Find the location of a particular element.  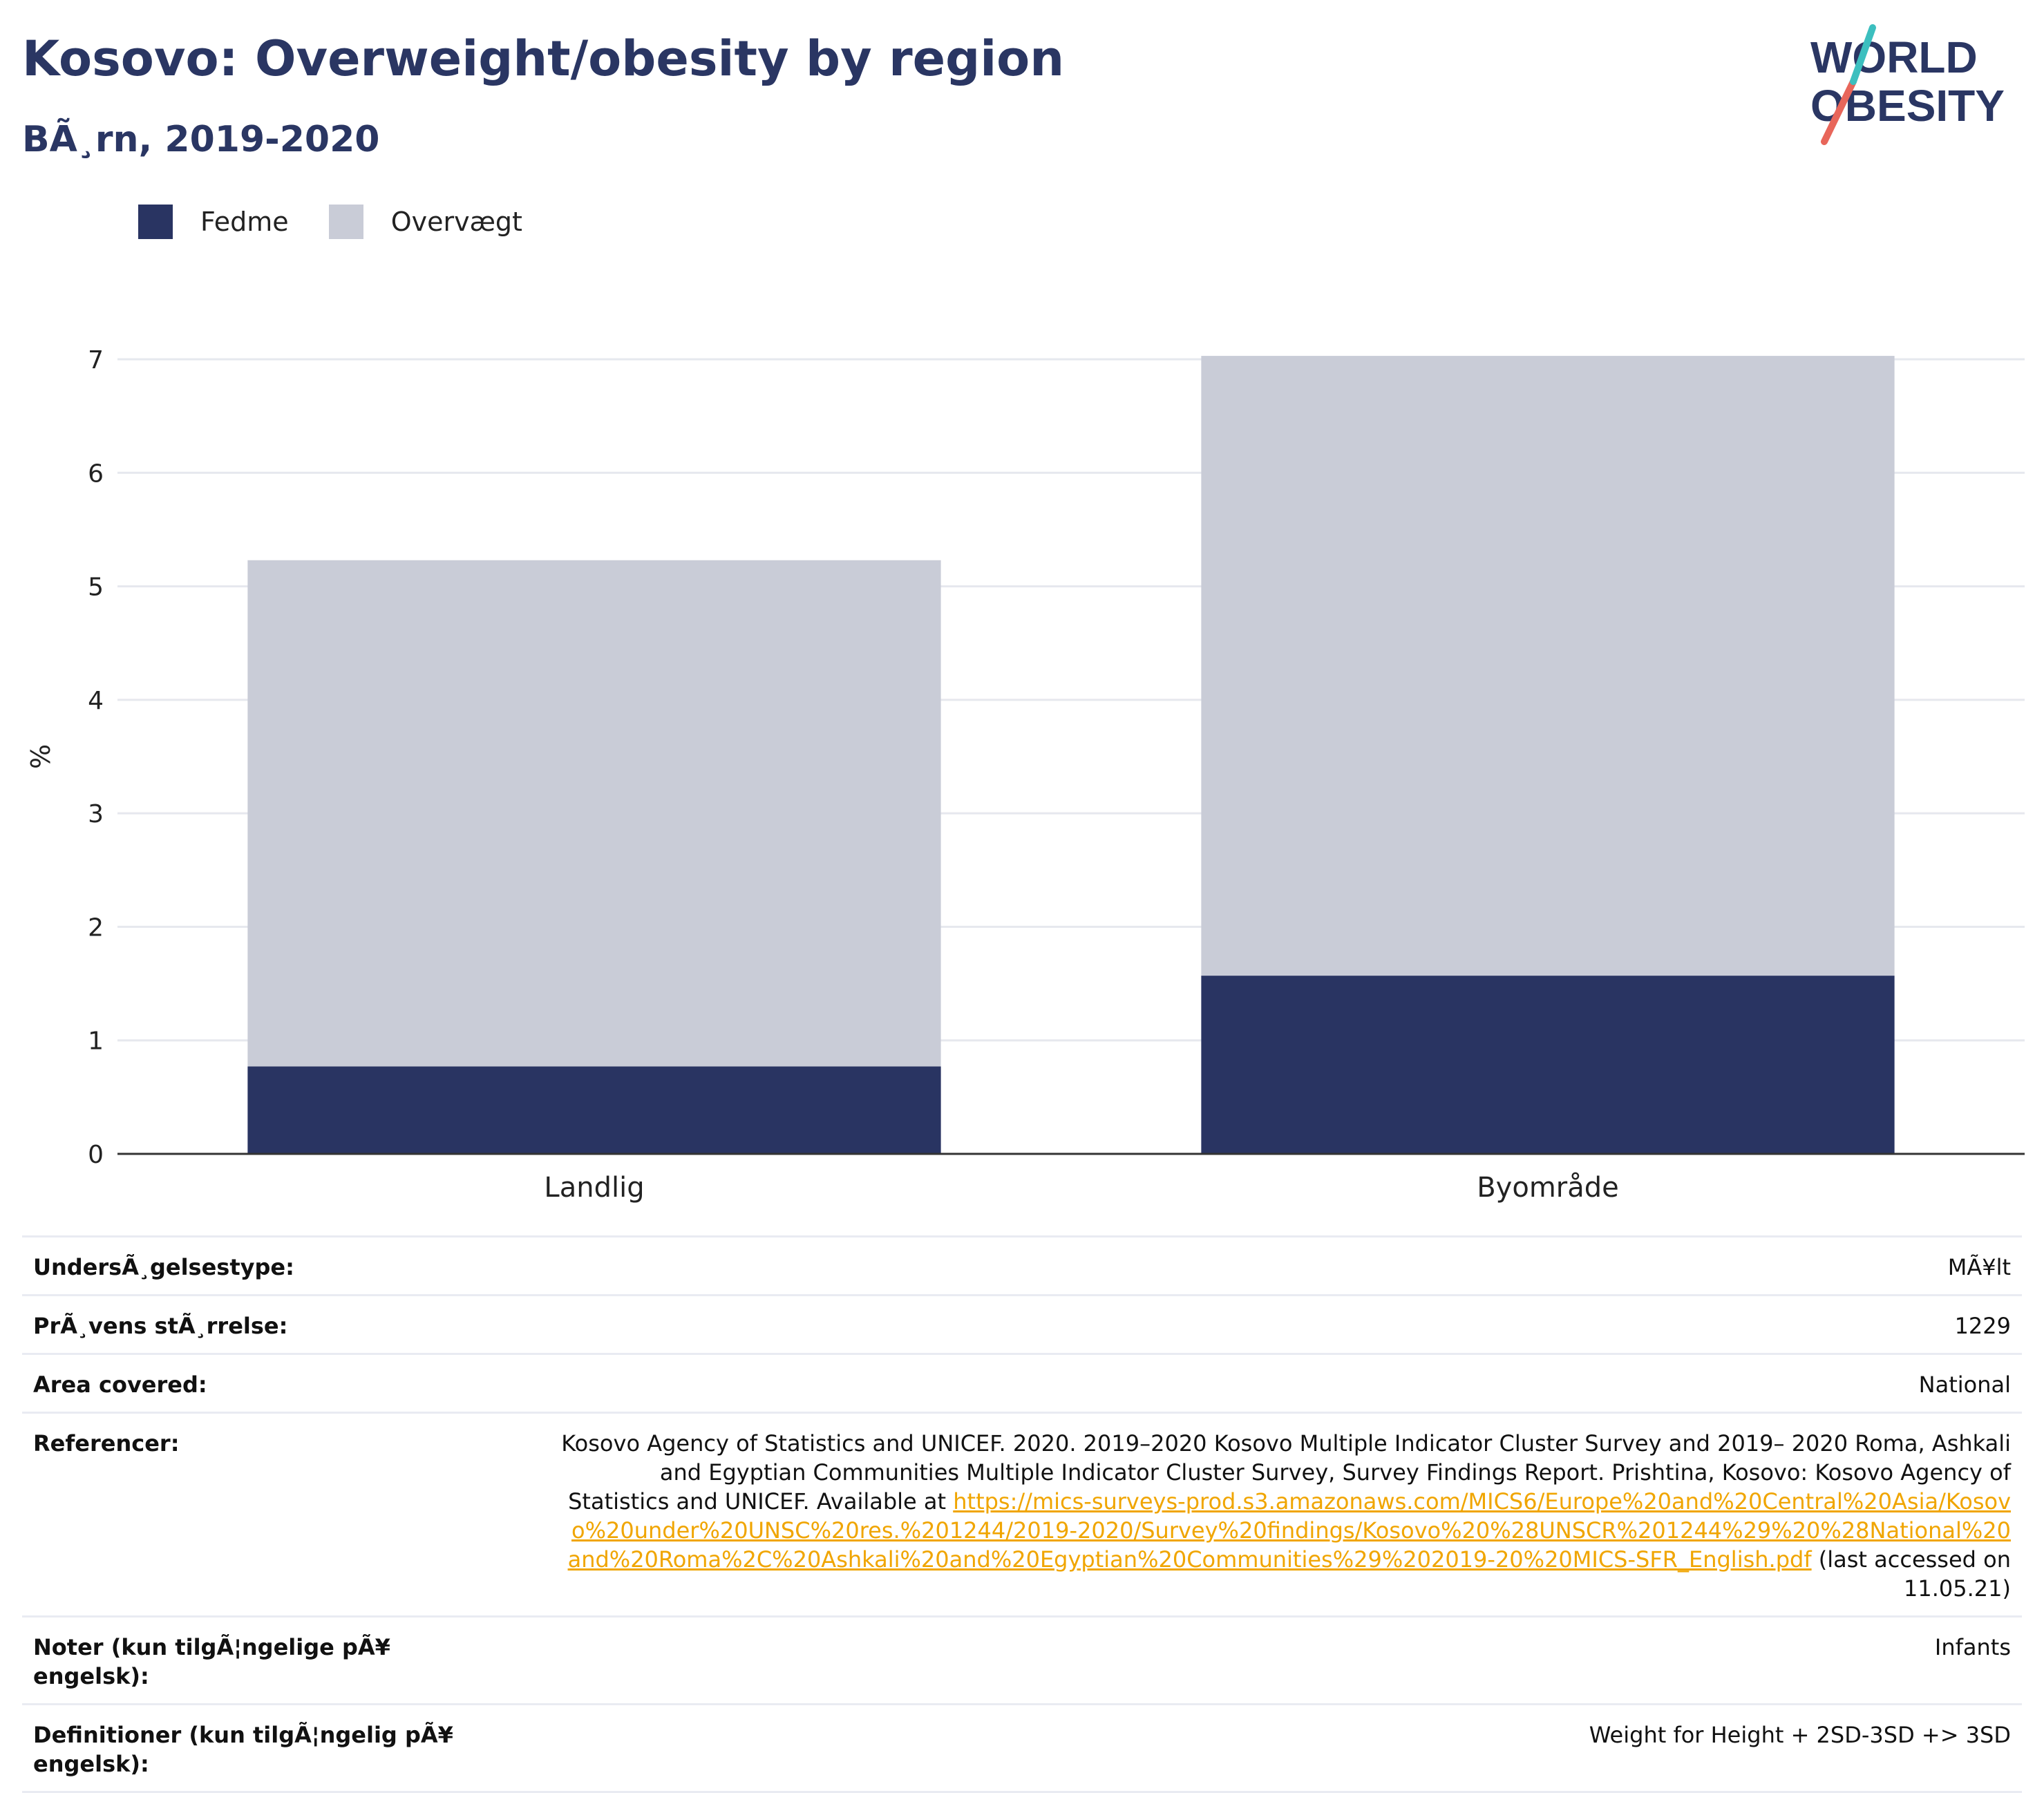

legend-swatch-overvaegt is located at coordinates (345, 222).